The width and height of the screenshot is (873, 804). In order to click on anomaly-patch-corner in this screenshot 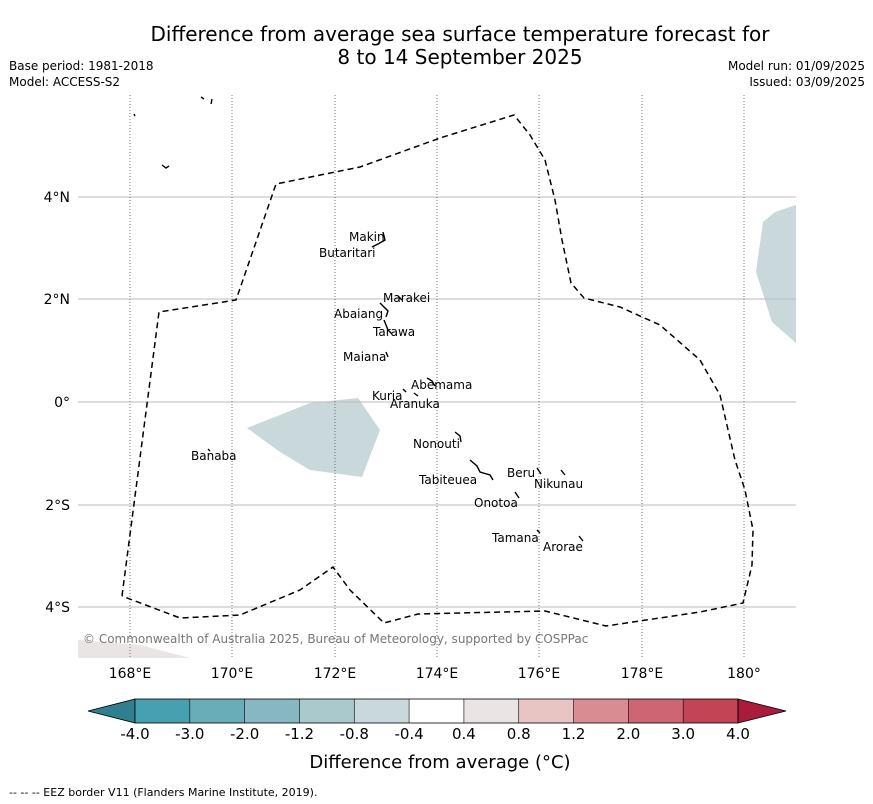, I will do `click(134, 649)`.